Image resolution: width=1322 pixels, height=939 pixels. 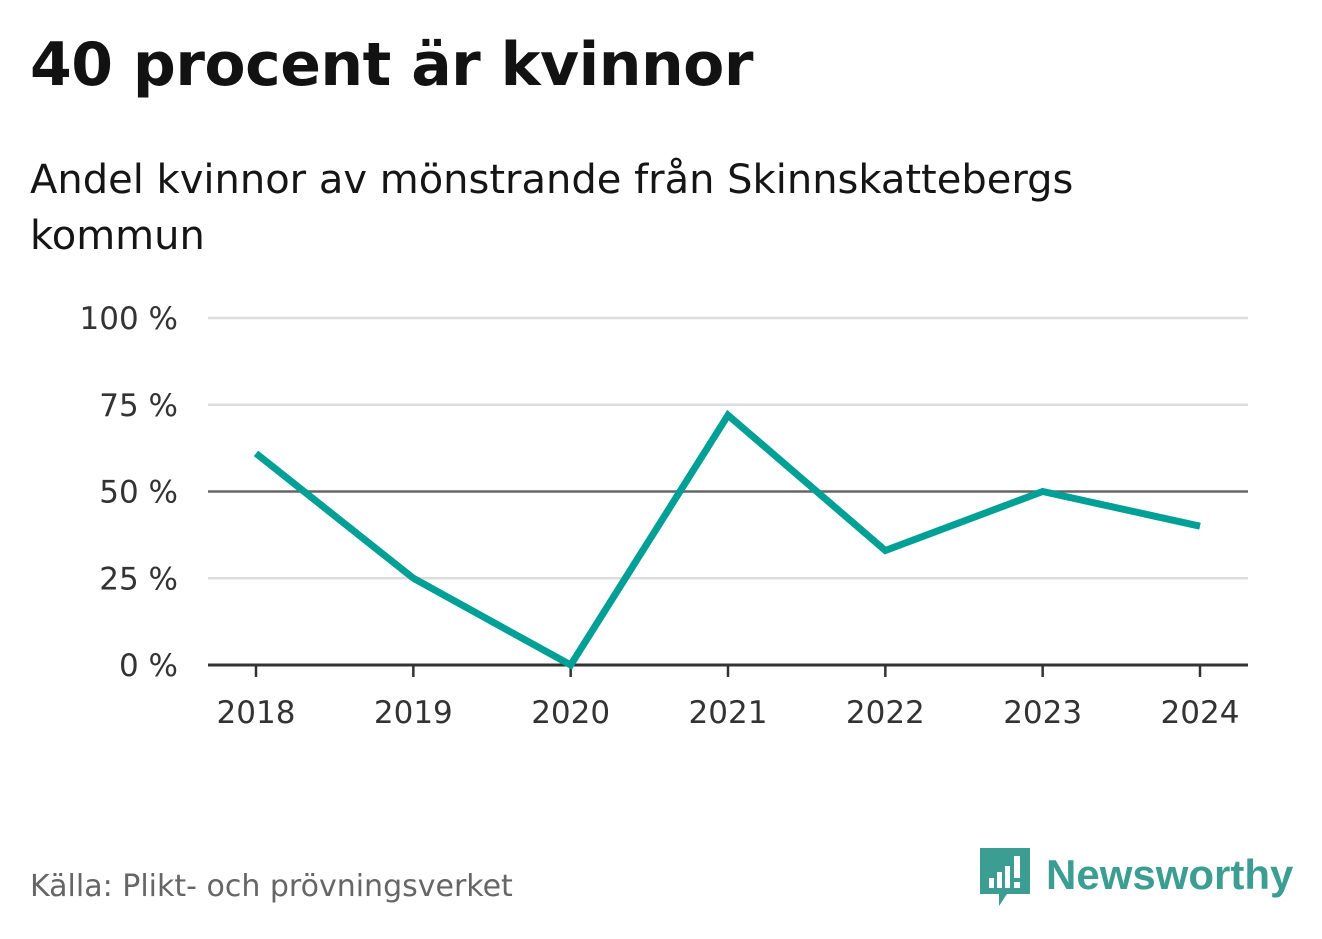 What do you see at coordinates (256, 713) in the screenshot?
I see `x-tick-label: 2018` at bounding box center [256, 713].